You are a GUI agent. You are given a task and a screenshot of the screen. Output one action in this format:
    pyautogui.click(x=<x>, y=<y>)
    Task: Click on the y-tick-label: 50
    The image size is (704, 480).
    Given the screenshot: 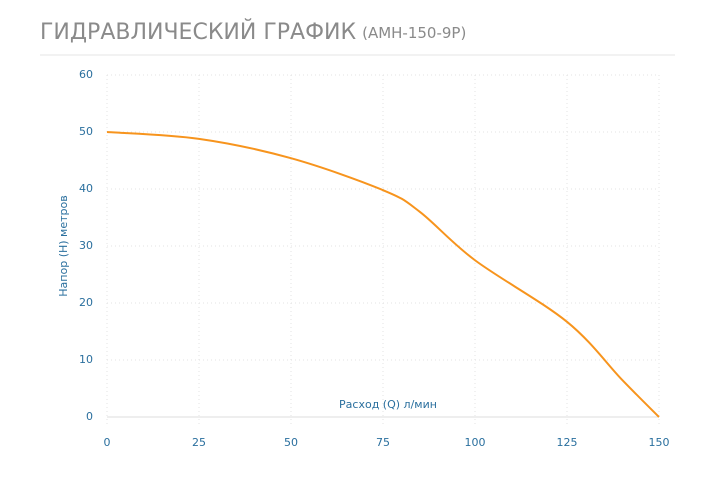 What is the action you would take?
    pyautogui.click(x=86, y=131)
    